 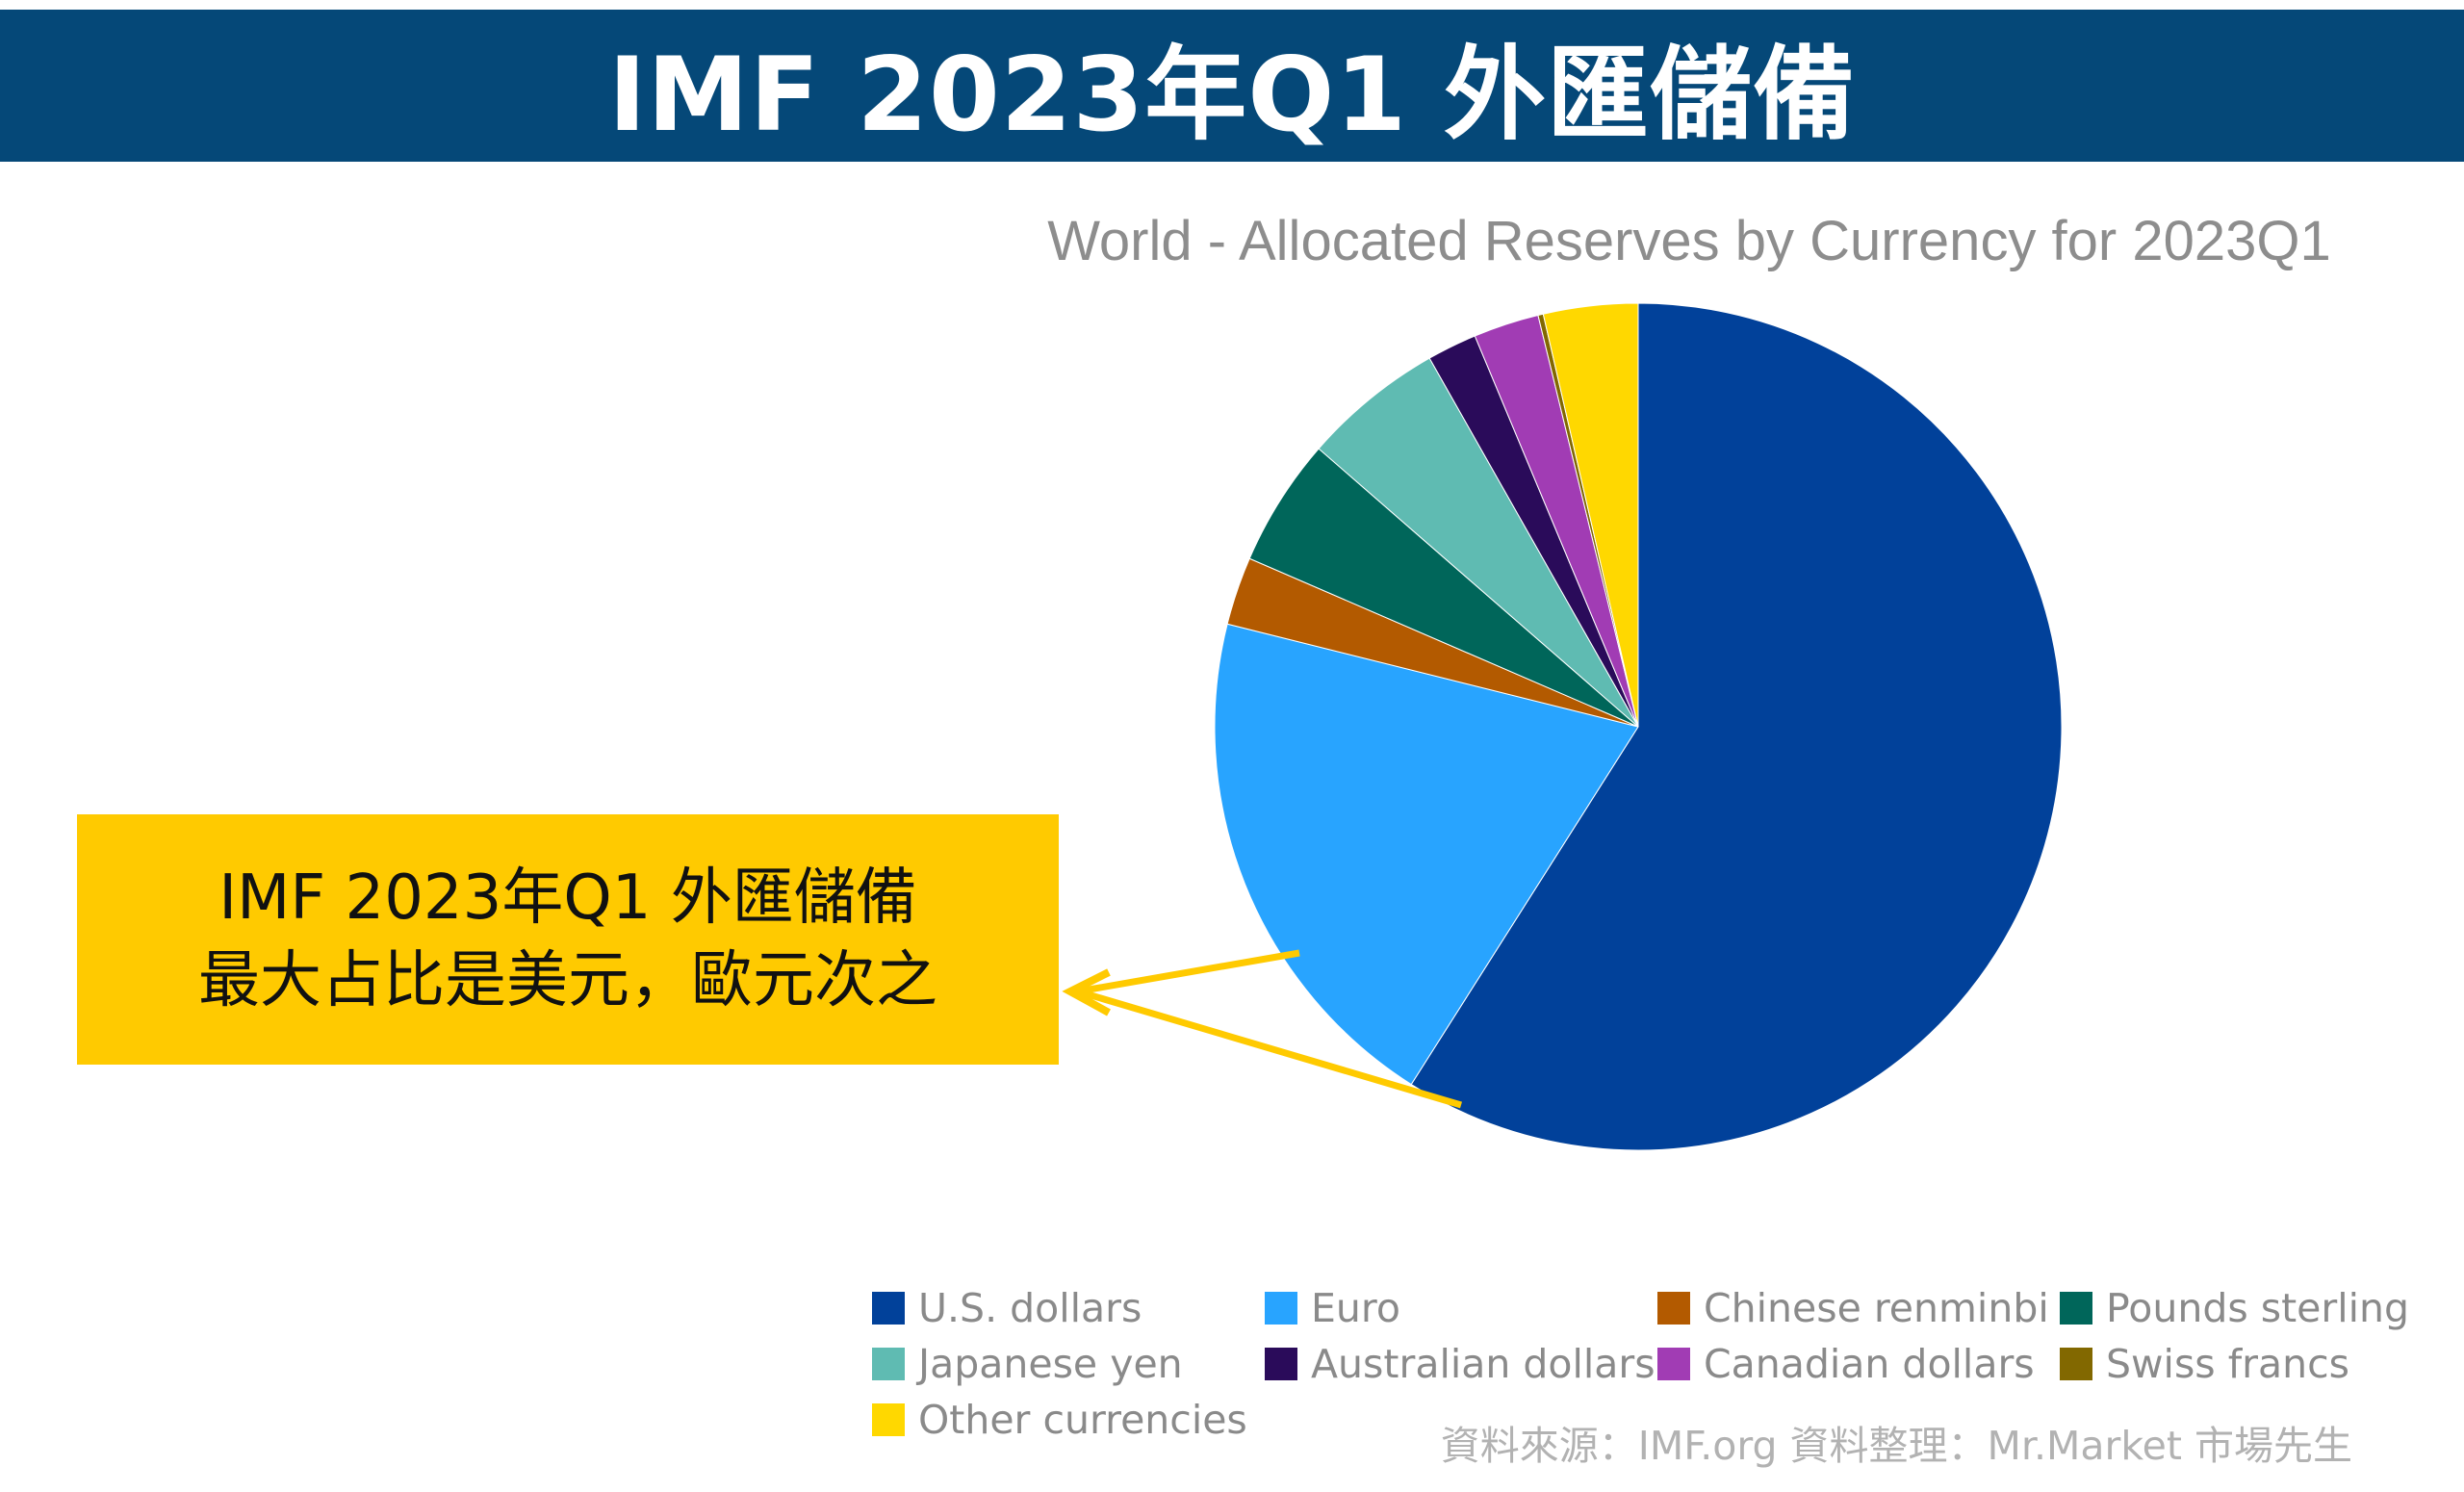 I want to click on legend-item: U.S. dollars, so click(x=1007, y=1308).